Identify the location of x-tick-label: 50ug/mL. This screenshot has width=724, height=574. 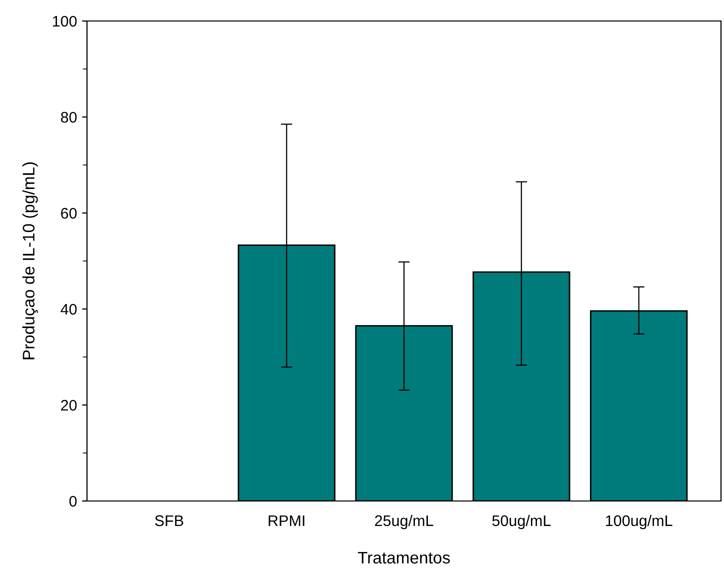
(521, 522).